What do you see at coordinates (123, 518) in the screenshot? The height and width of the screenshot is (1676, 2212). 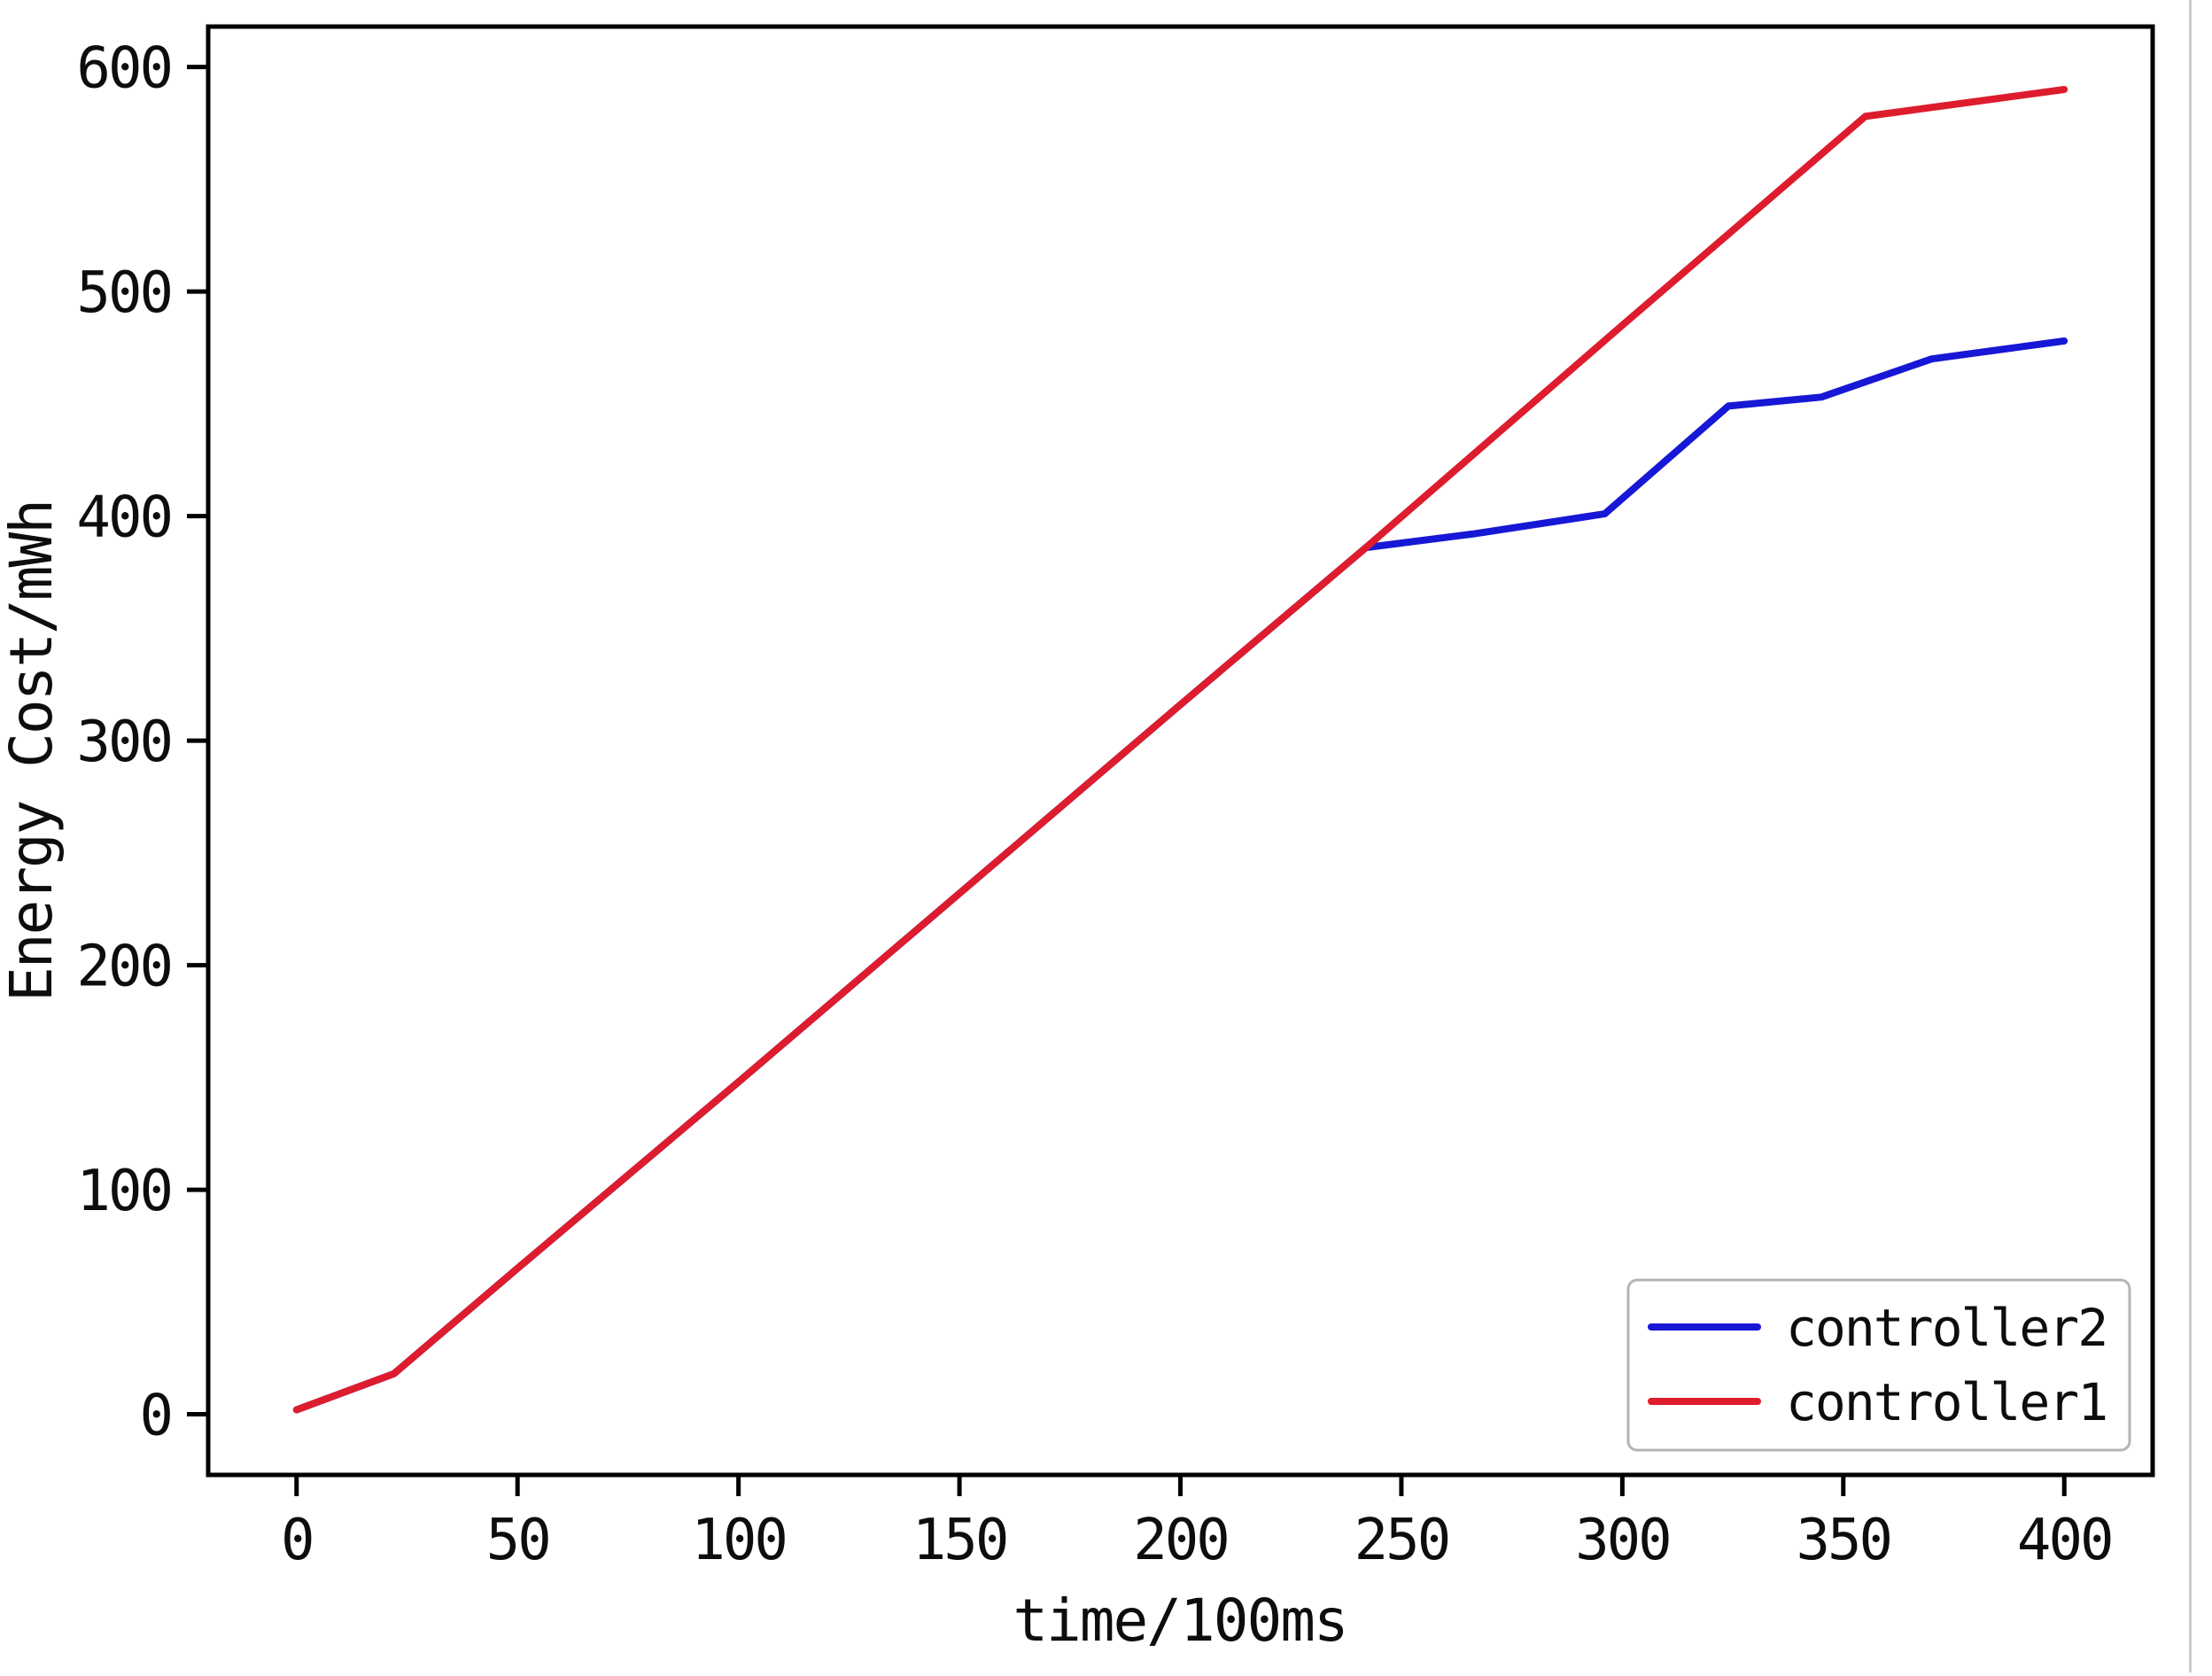 I see `y-tick-label: 400` at bounding box center [123, 518].